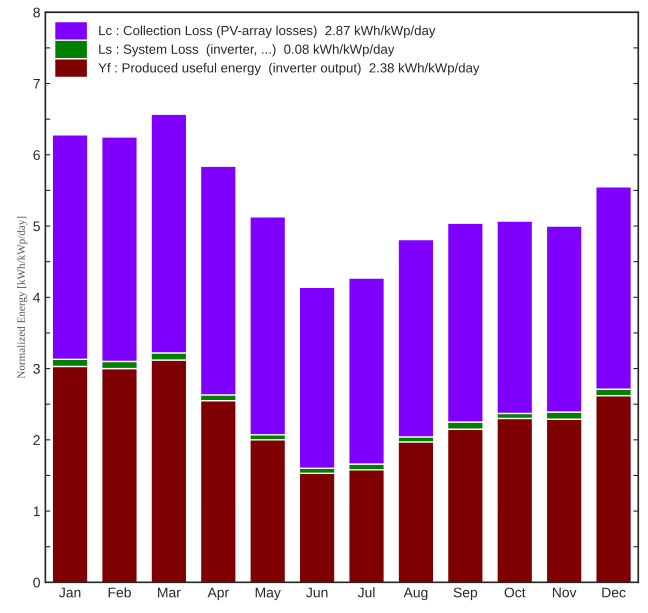 Image resolution: width=648 pixels, height=613 pixels. Describe the element at coordinates (289, 69) in the screenshot. I see `legend-label: Yf : Produced useful energy (inverter output) 2.38 kWh/kWp/day` at that location.